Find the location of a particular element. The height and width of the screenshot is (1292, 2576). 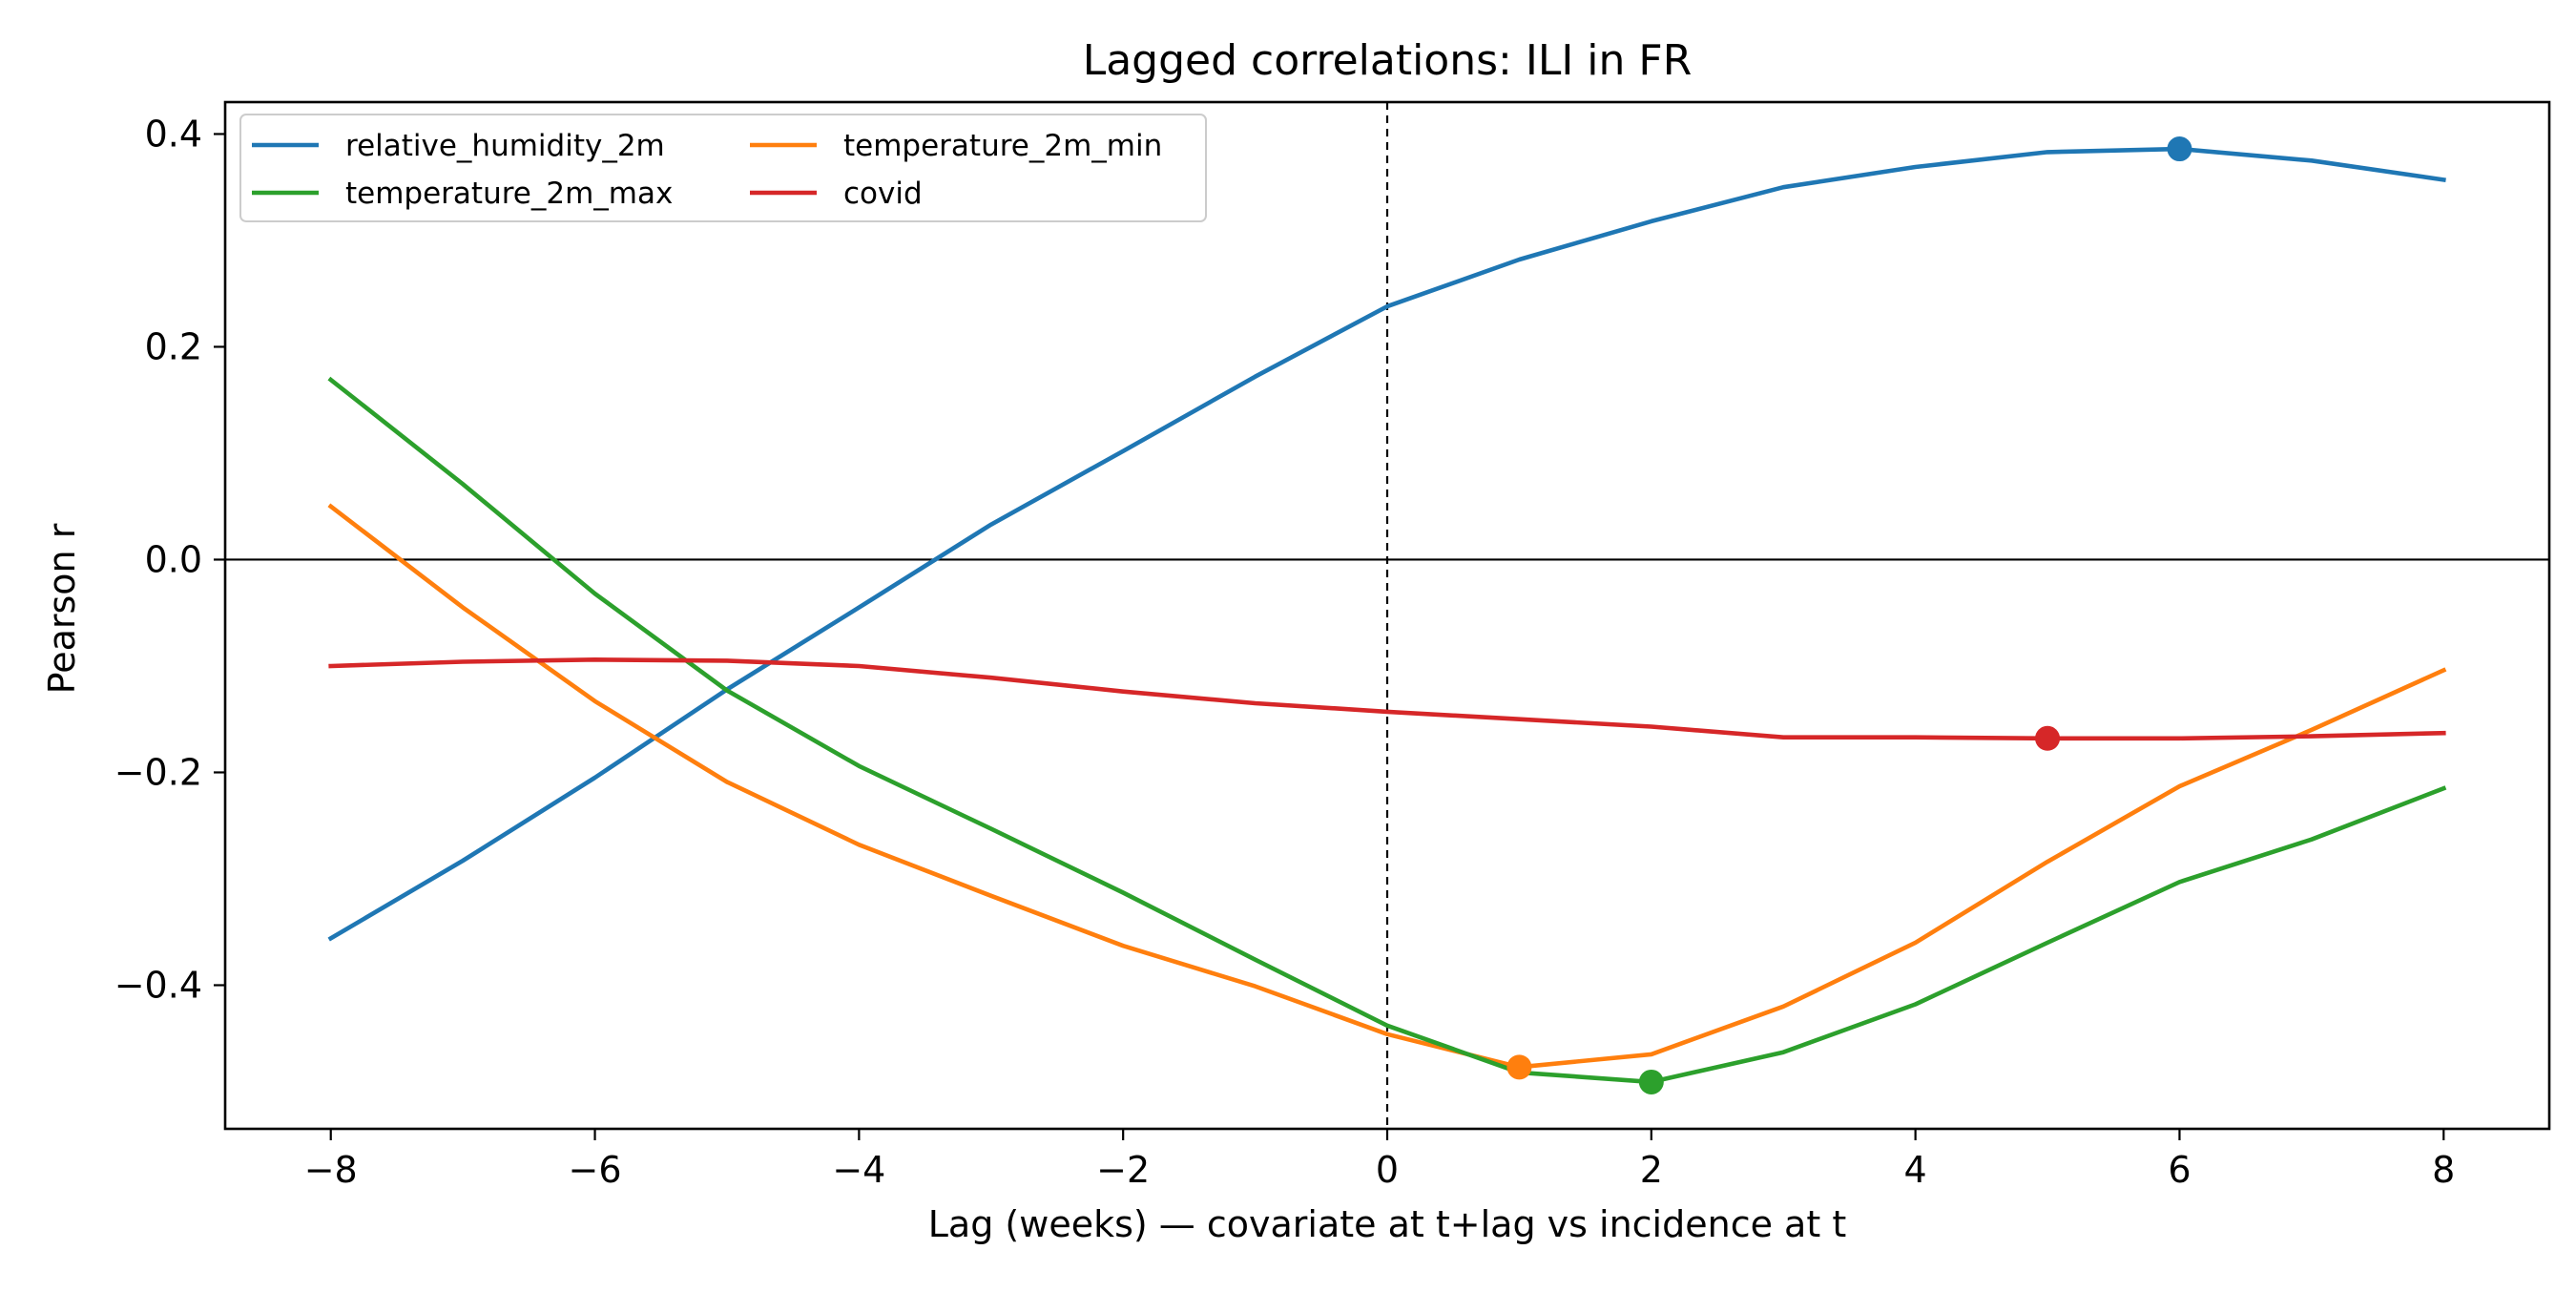

x-tick-label: −2 is located at coordinates (1123, 1170).